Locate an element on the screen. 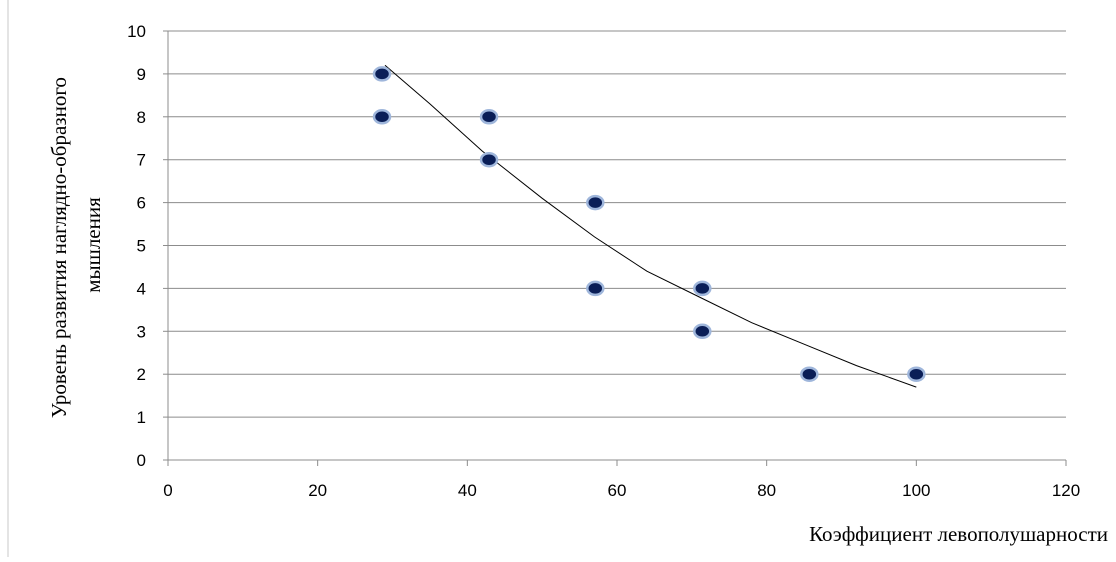  y-axis-label-line-1: Уровень развития наглядно-образного is located at coordinates (59, 247).